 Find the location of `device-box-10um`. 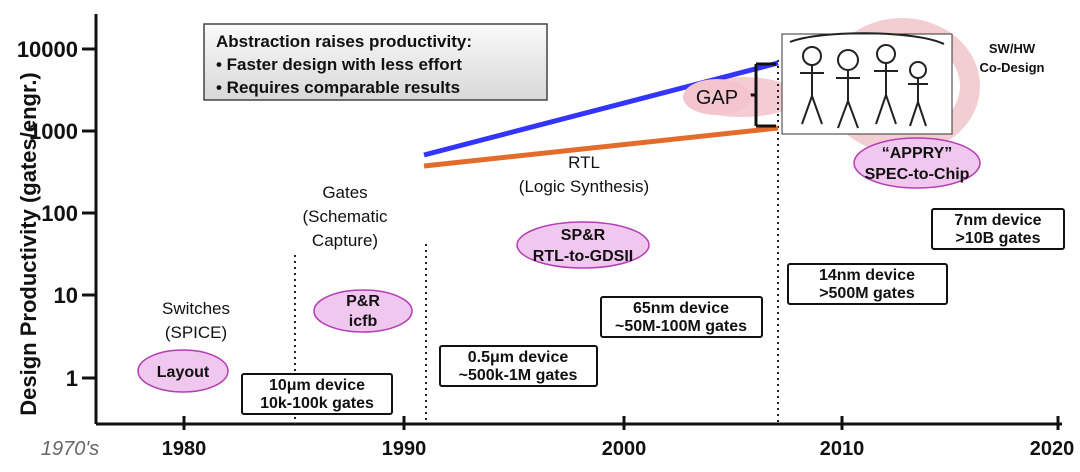

device-box-10um is located at coordinates (317, 394).